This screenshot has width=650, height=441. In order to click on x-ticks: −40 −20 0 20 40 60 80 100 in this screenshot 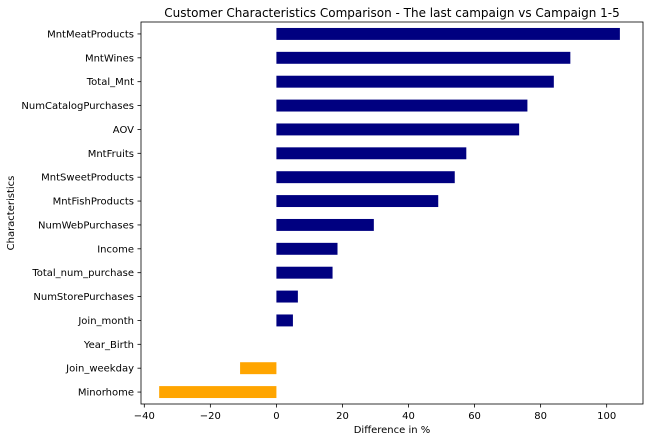, I will do `click(375, 413)`.